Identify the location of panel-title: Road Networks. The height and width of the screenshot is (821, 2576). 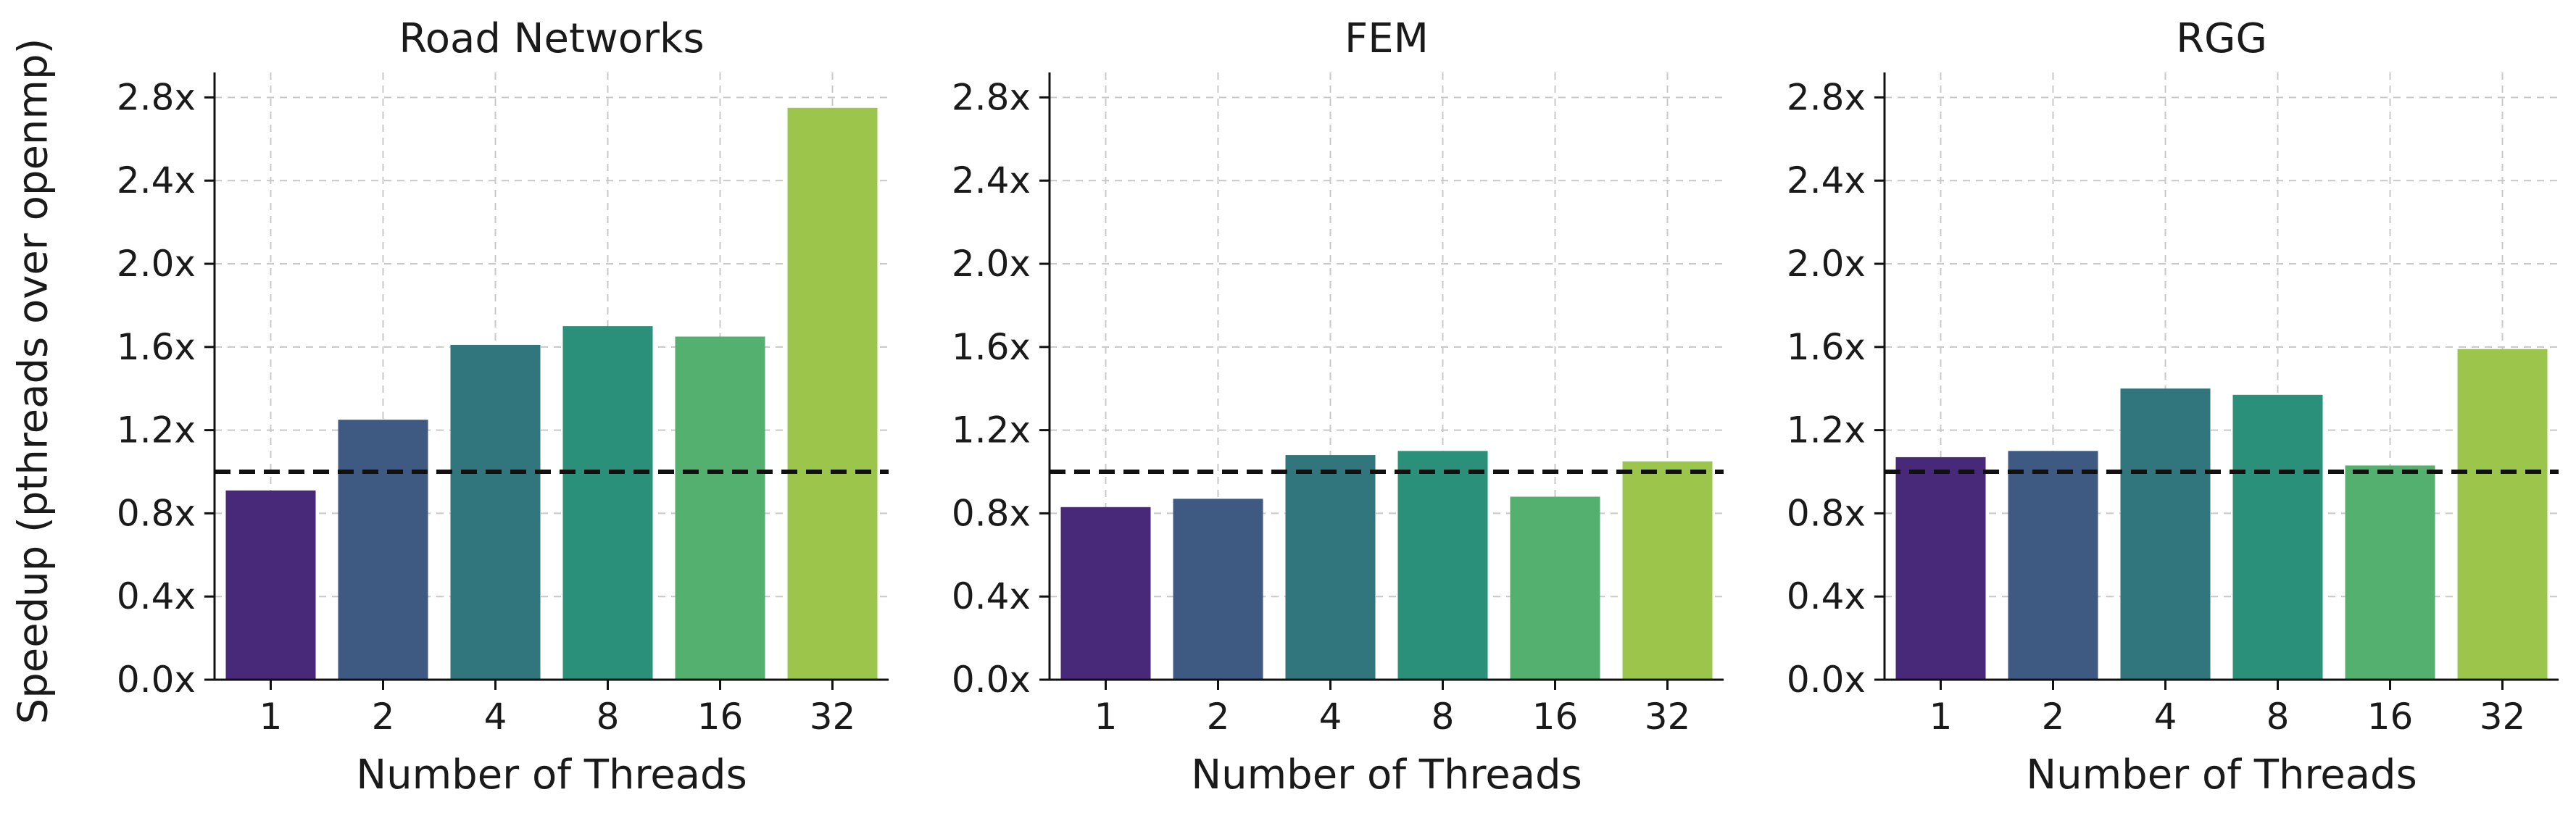
(551, 38).